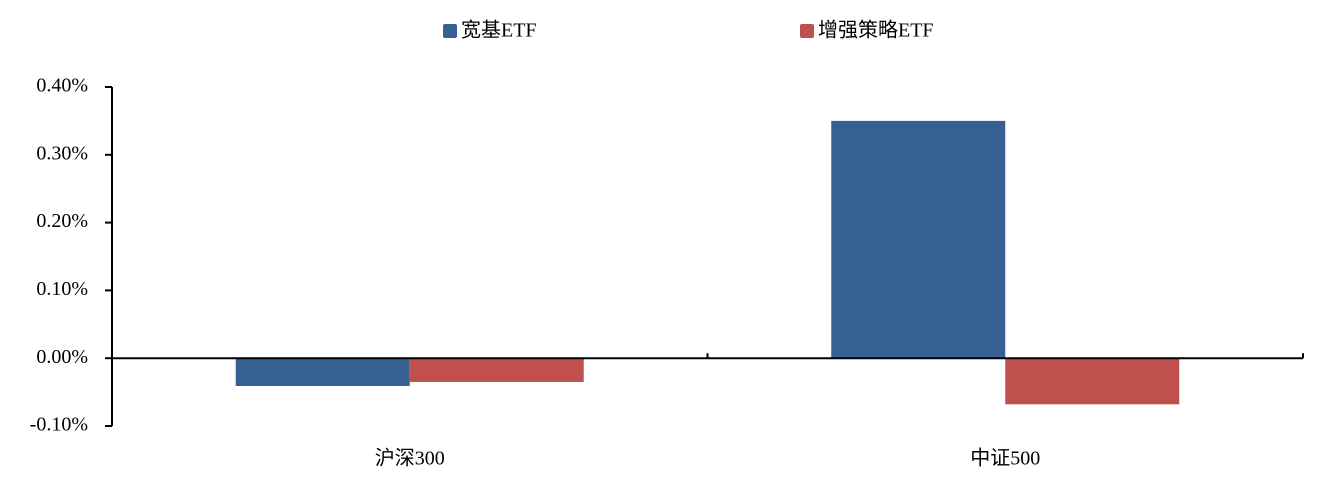  I want to click on y-tick-label: 0.10%, so click(62, 289).